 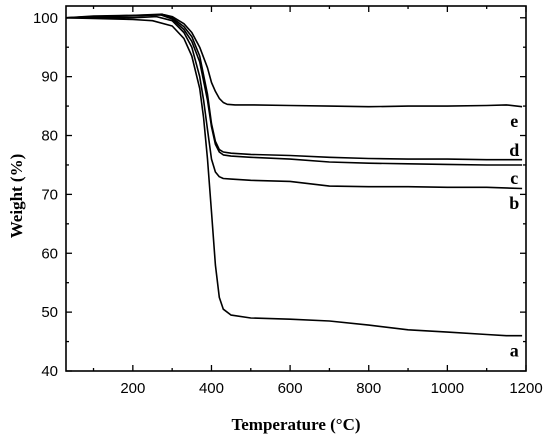 What do you see at coordinates (49, 136) in the screenshot?
I see `y-tick-label: 80` at bounding box center [49, 136].